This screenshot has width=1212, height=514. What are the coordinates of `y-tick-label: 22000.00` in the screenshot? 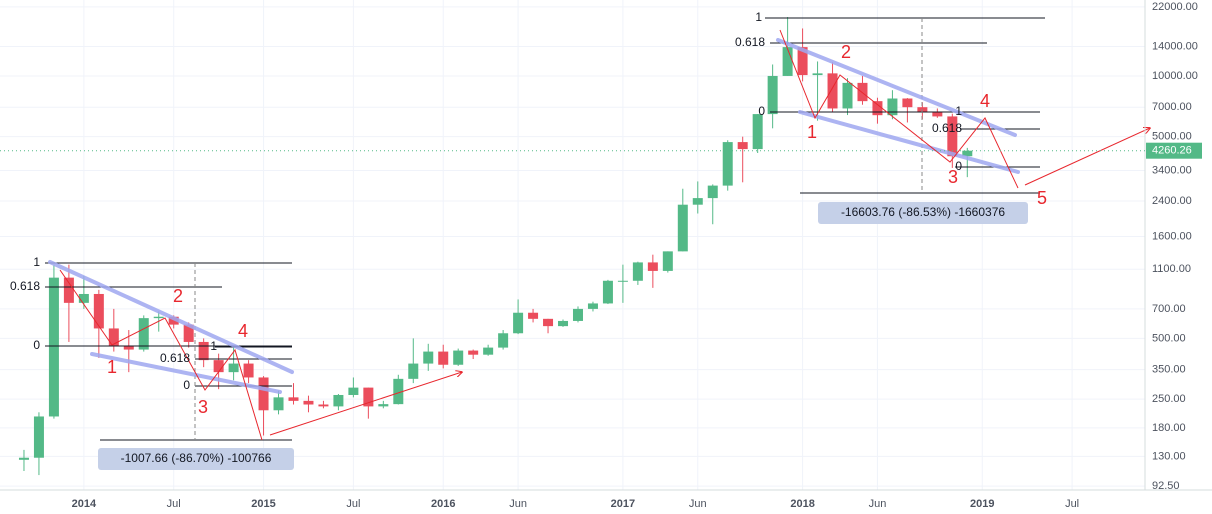 It's located at (1175, 7).